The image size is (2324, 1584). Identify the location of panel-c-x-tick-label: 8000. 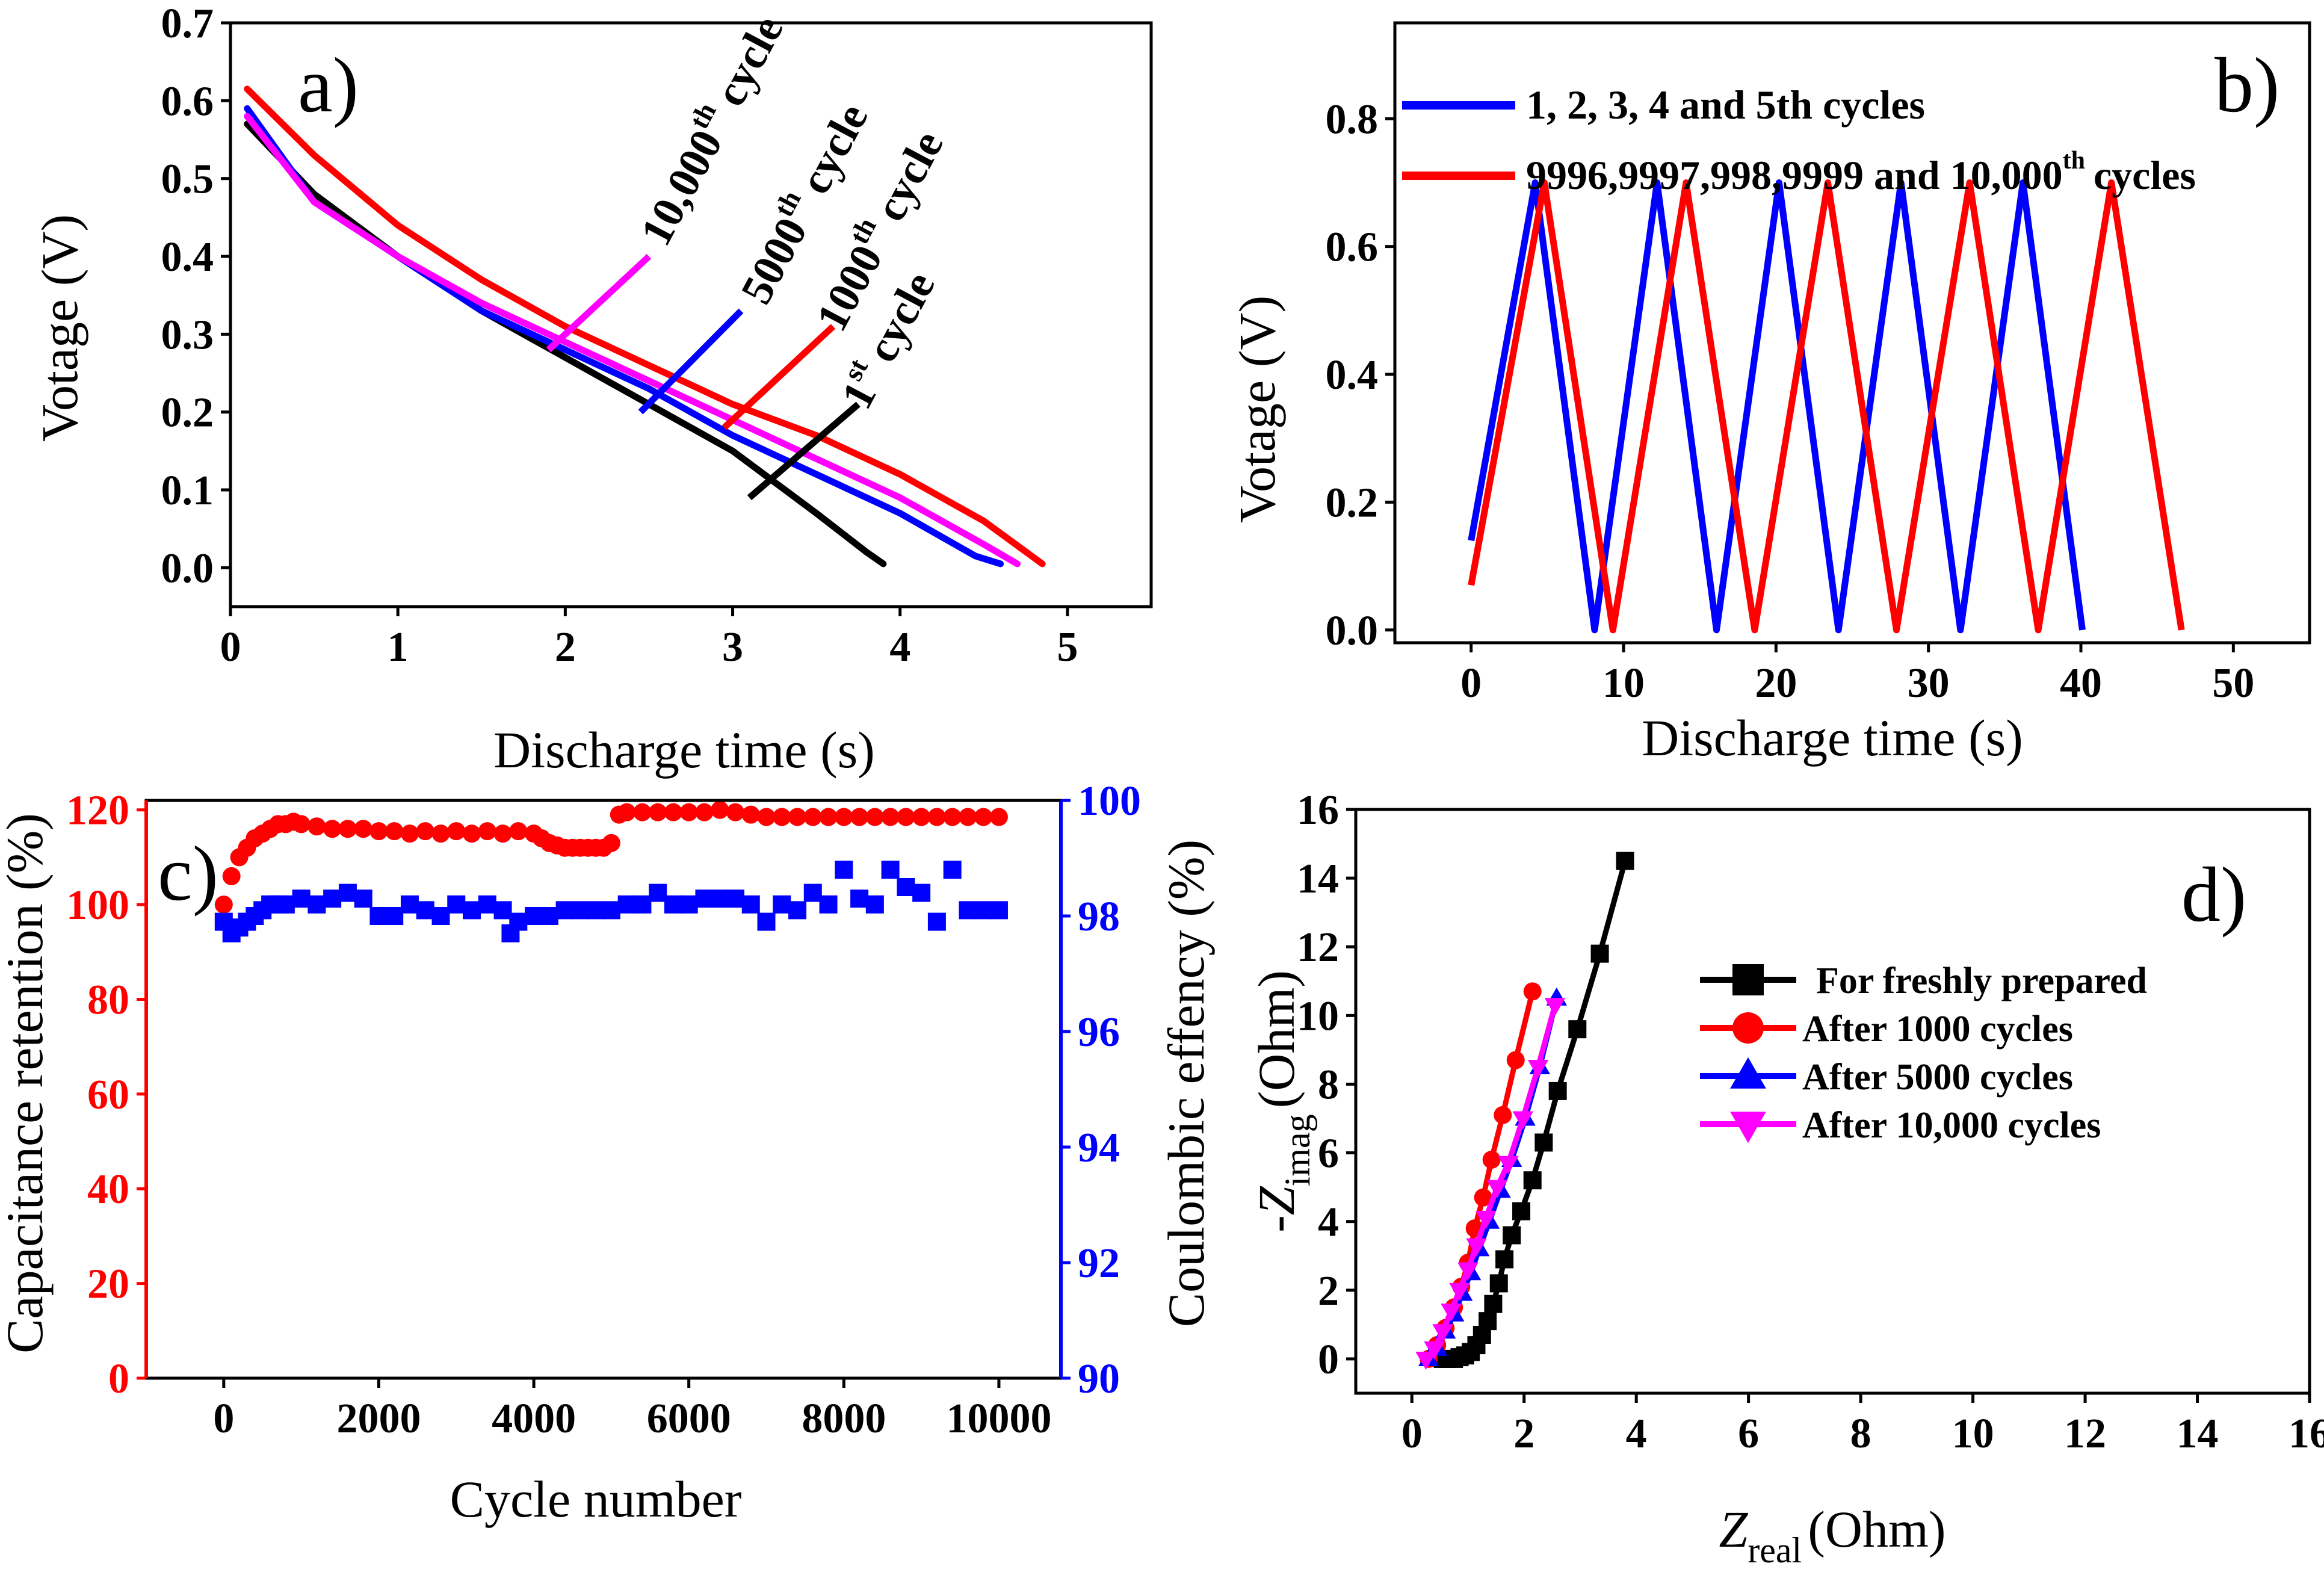
(844, 1419).